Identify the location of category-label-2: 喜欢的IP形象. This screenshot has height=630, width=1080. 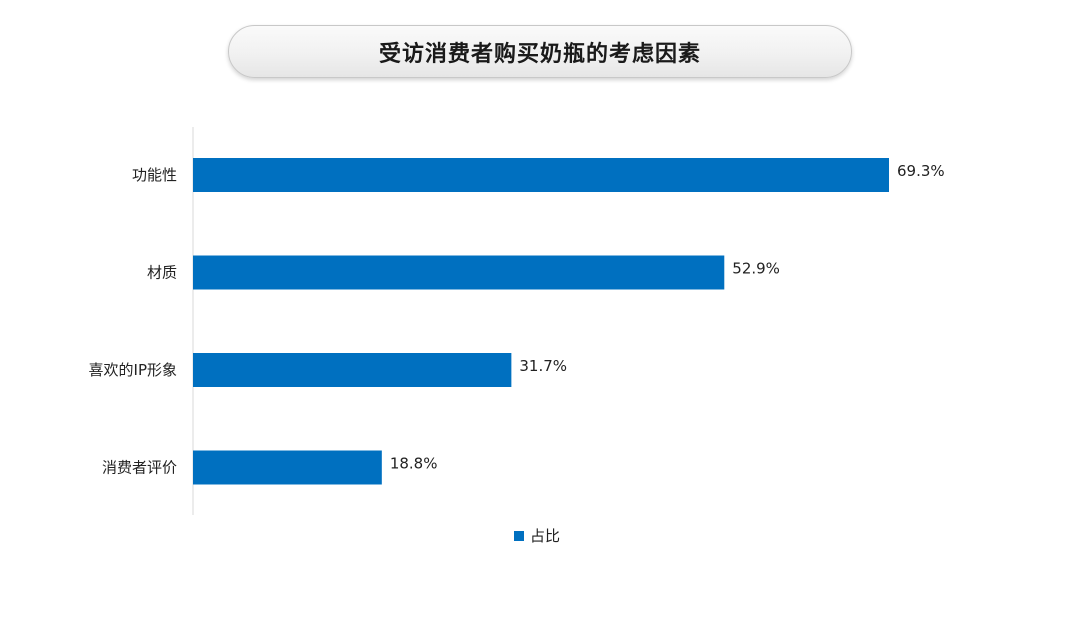
(133, 370).